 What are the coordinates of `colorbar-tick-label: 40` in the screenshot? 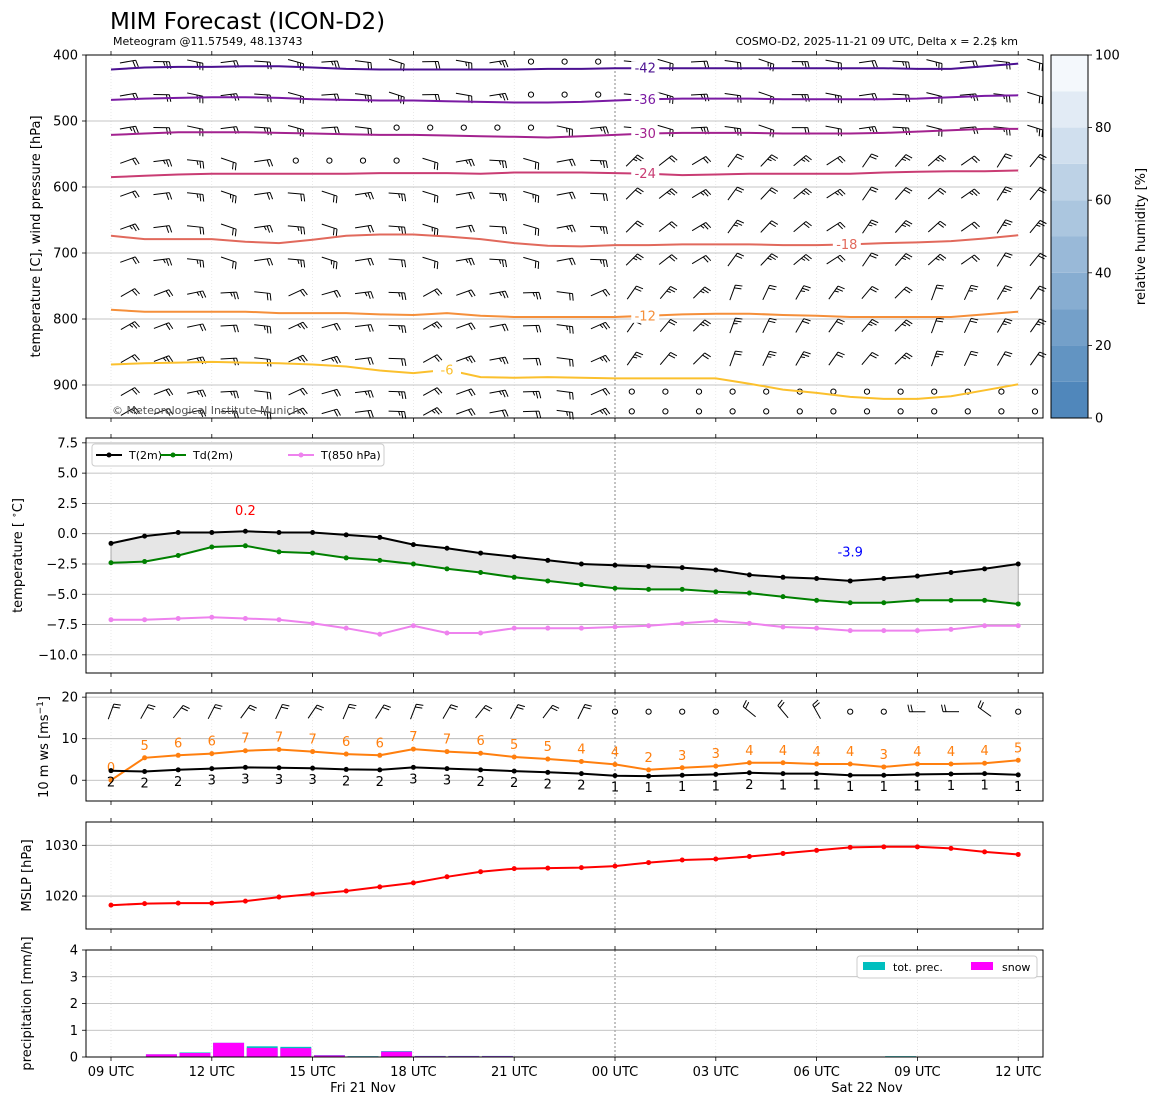 It's located at (1103, 273).